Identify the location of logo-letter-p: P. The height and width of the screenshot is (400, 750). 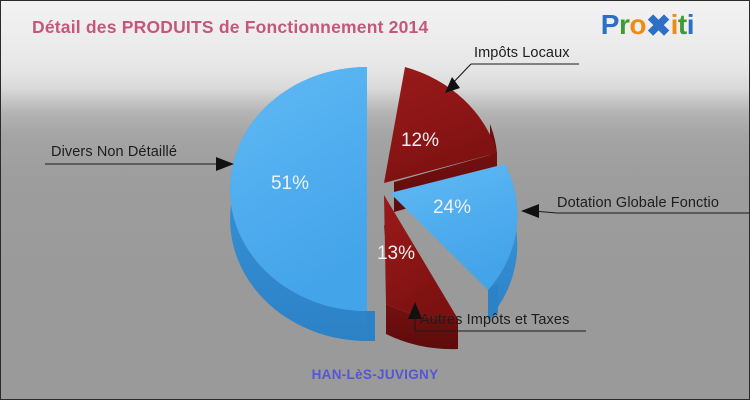
(610, 24).